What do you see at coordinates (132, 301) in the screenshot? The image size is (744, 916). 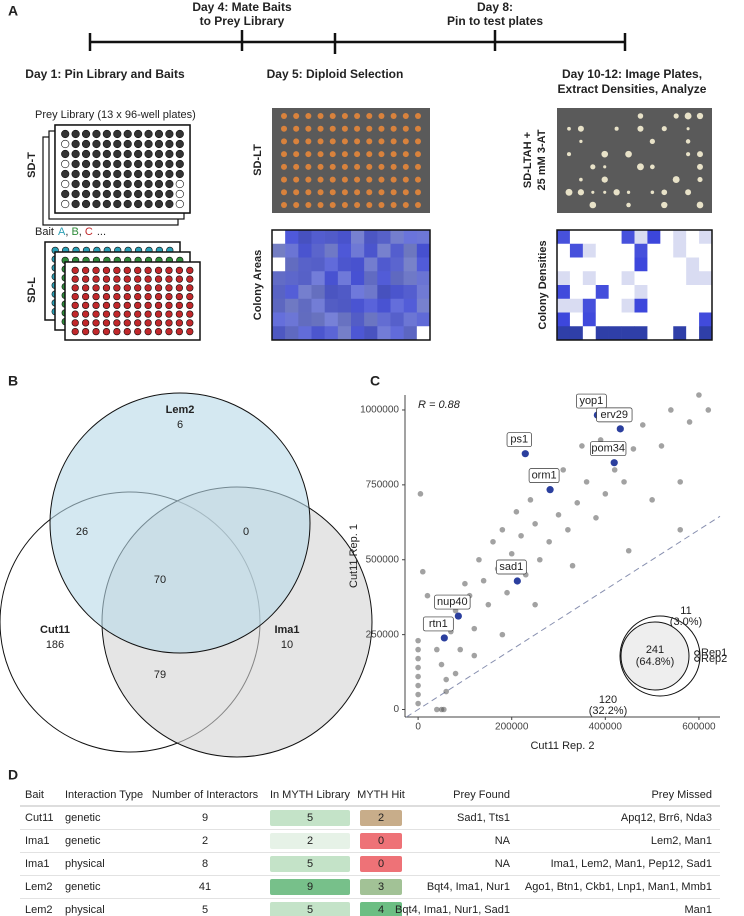 I see `plate` at bounding box center [132, 301].